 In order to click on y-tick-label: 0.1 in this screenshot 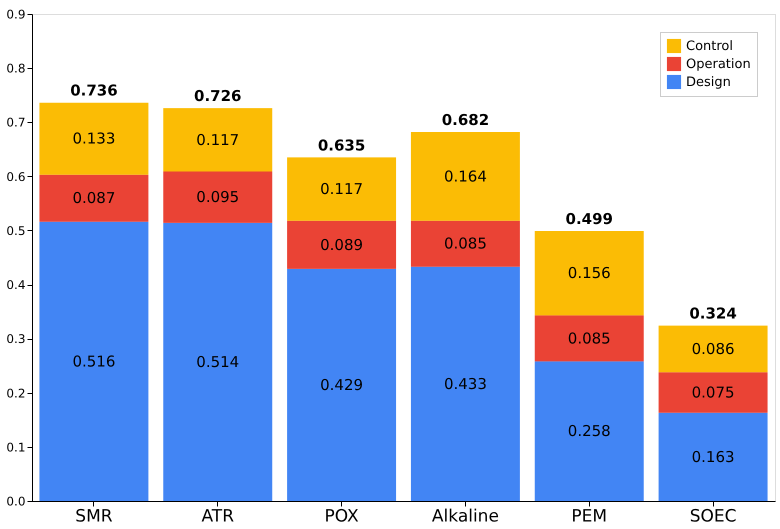, I will do `click(16, 447)`.